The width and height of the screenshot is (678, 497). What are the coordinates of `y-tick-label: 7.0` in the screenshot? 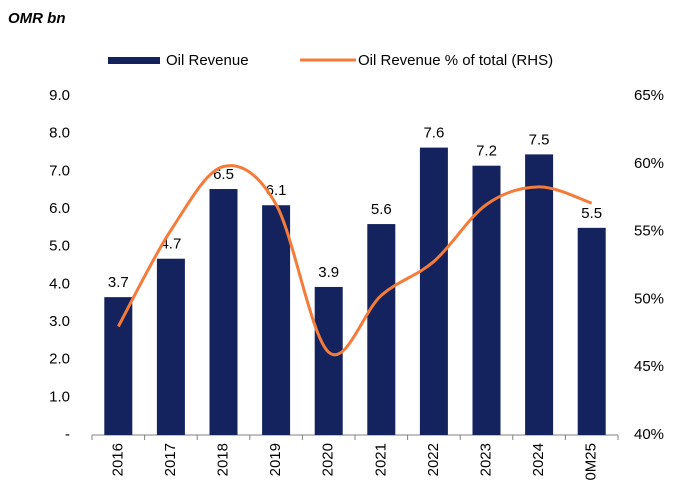 It's located at (59, 170).